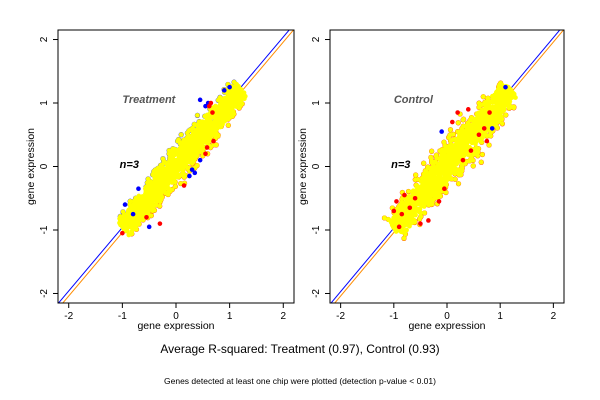  I want to click on x-tick-label: -1, so click(122, 316).